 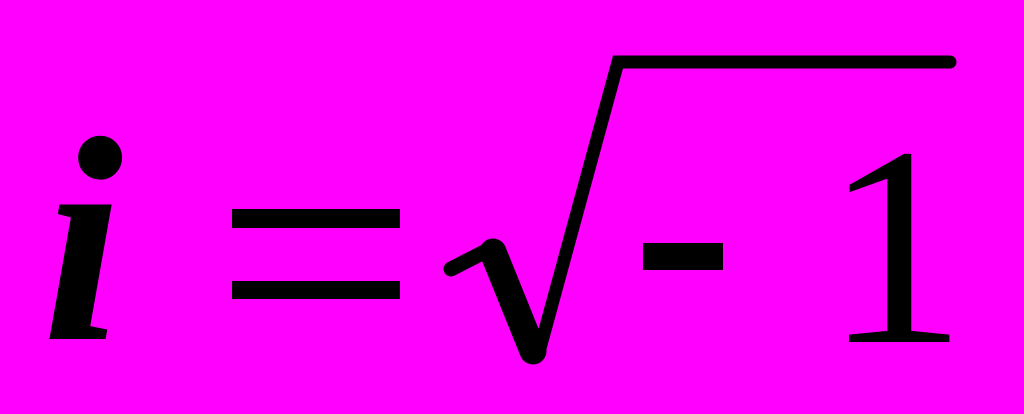 What do you see at coordinates (513, 301) in the screenshot?
I see `radical-thick-down-stroke` at bounding box center [513, 301].